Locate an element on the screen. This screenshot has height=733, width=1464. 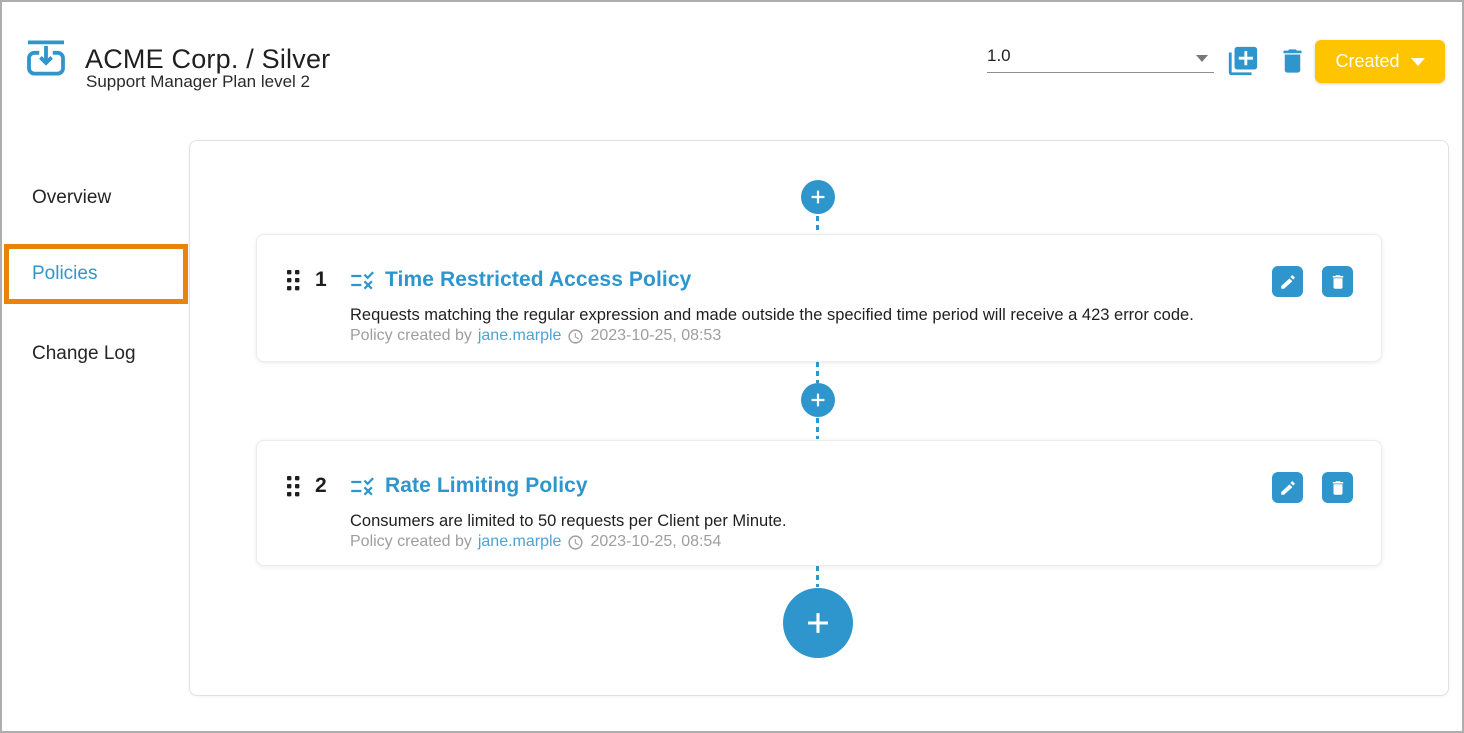
sidebar-item-policies: Policies is located at coordinates (65, 273).